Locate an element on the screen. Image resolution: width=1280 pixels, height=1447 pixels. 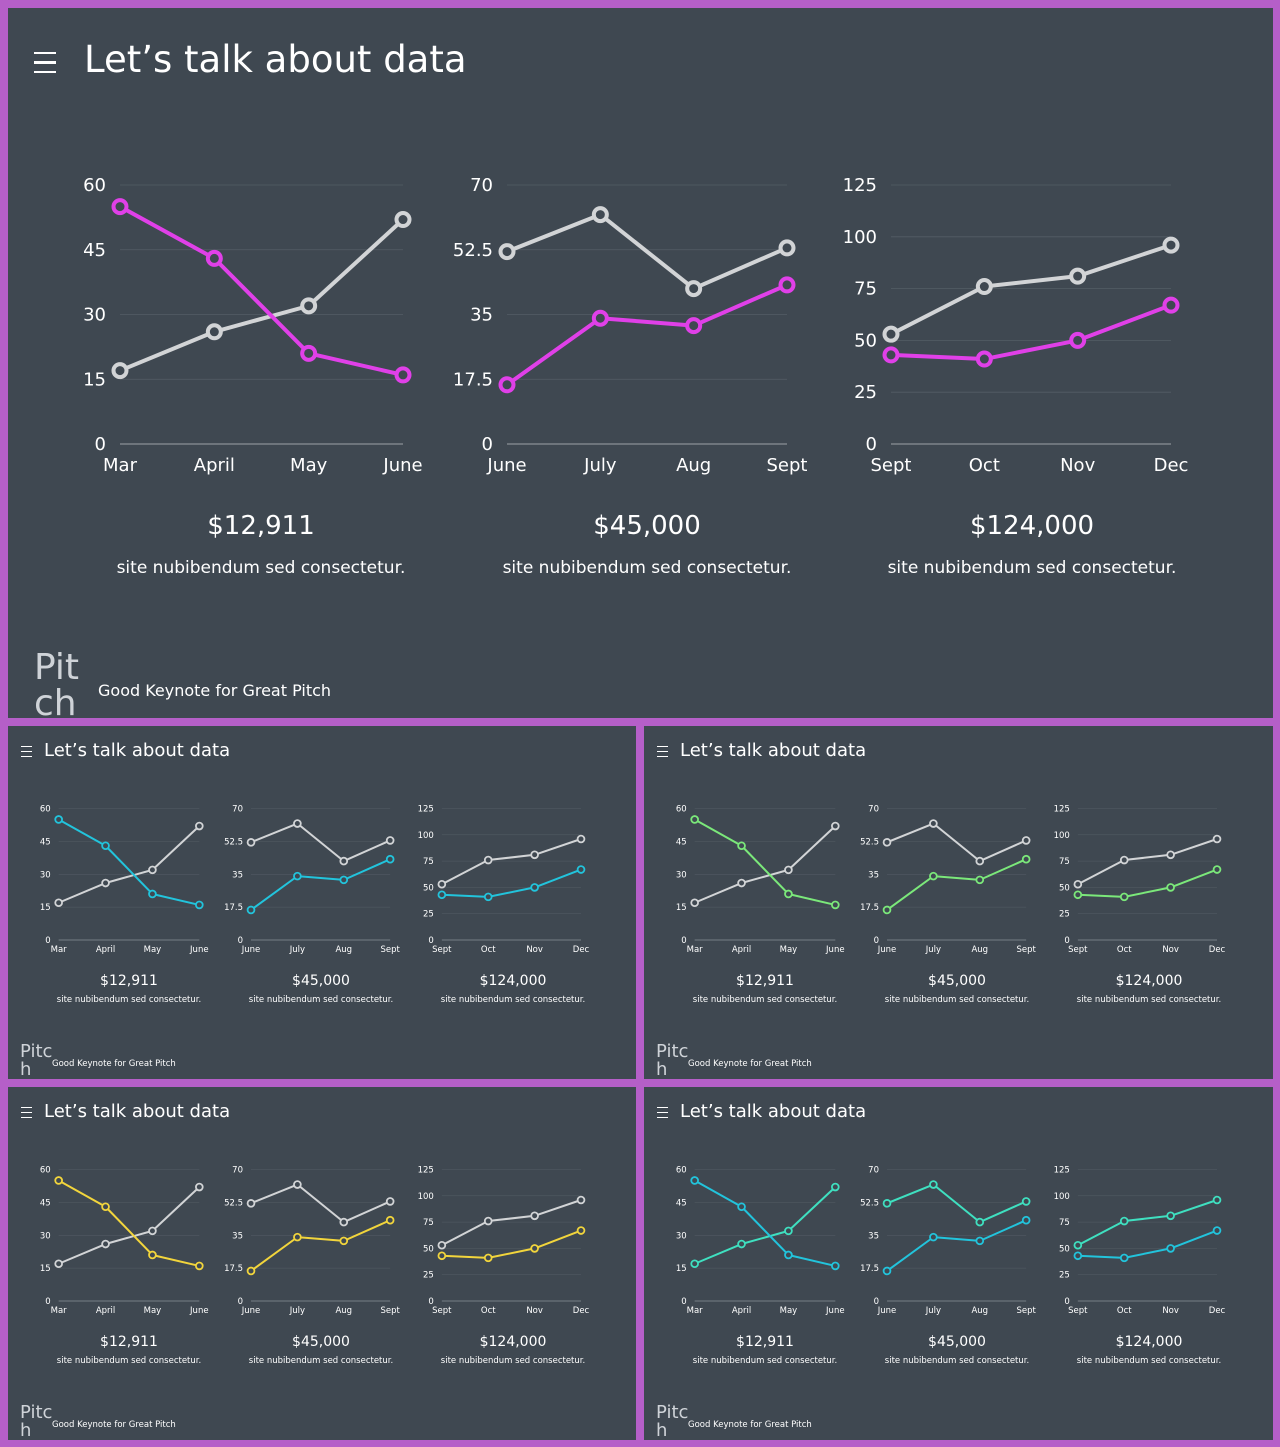
y-tick-label: 35 is located at coordinates (873, 875).